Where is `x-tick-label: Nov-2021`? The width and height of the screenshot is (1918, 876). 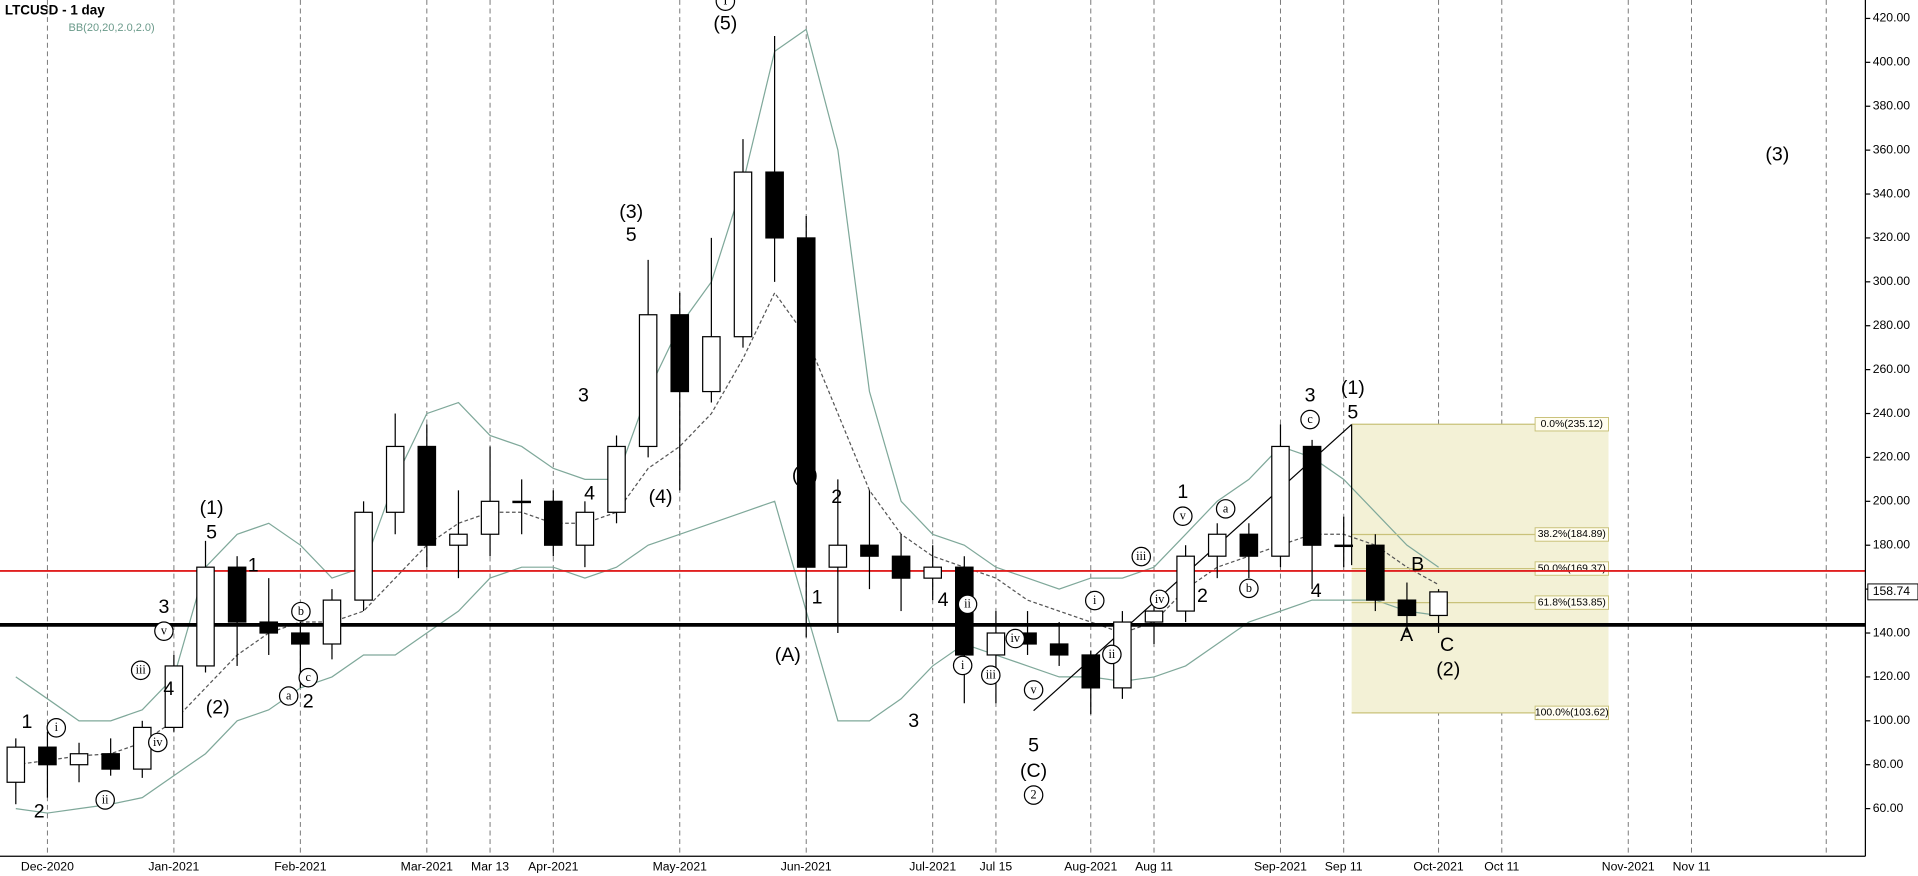
x-tick-label: Nov-2021 is located at coordinates (1628, 866).